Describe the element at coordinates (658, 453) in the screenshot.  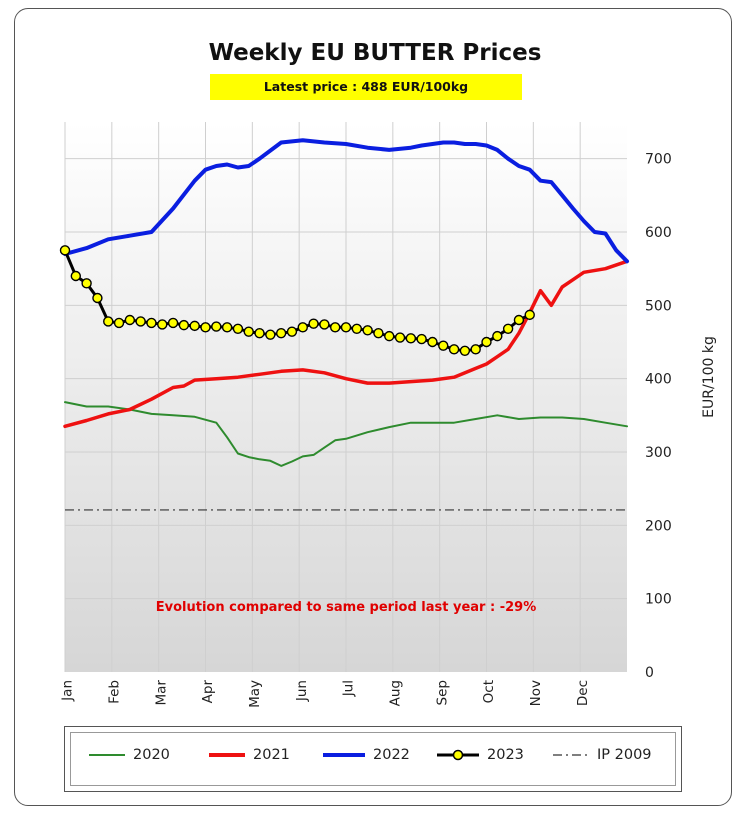
I see `y-tick-label: 300` at that location.